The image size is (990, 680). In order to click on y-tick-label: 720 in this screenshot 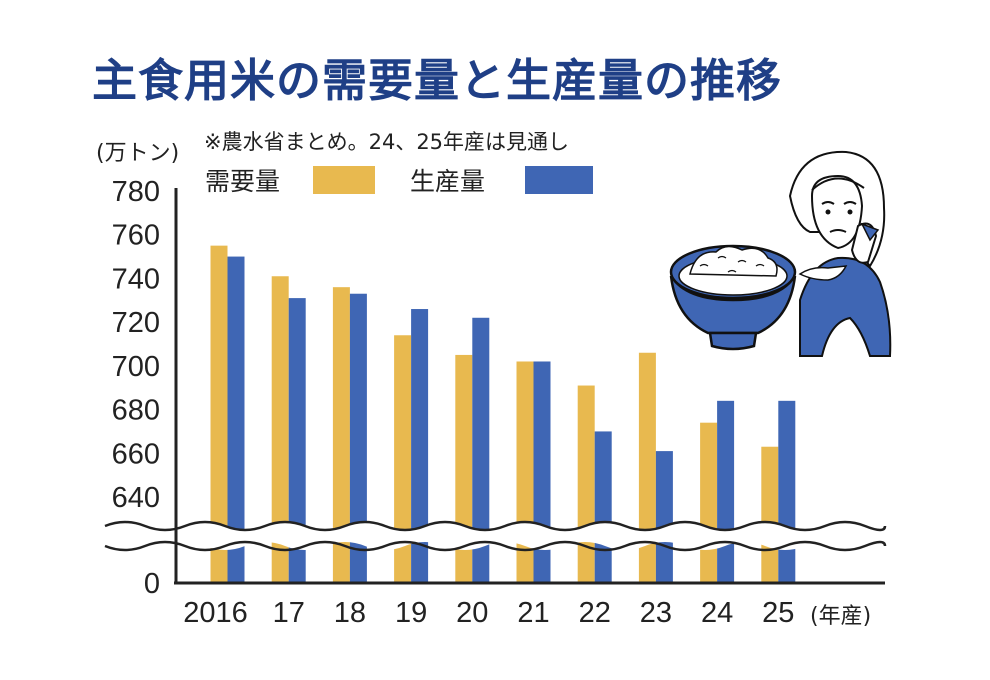, I will do `click(136, 323)`.